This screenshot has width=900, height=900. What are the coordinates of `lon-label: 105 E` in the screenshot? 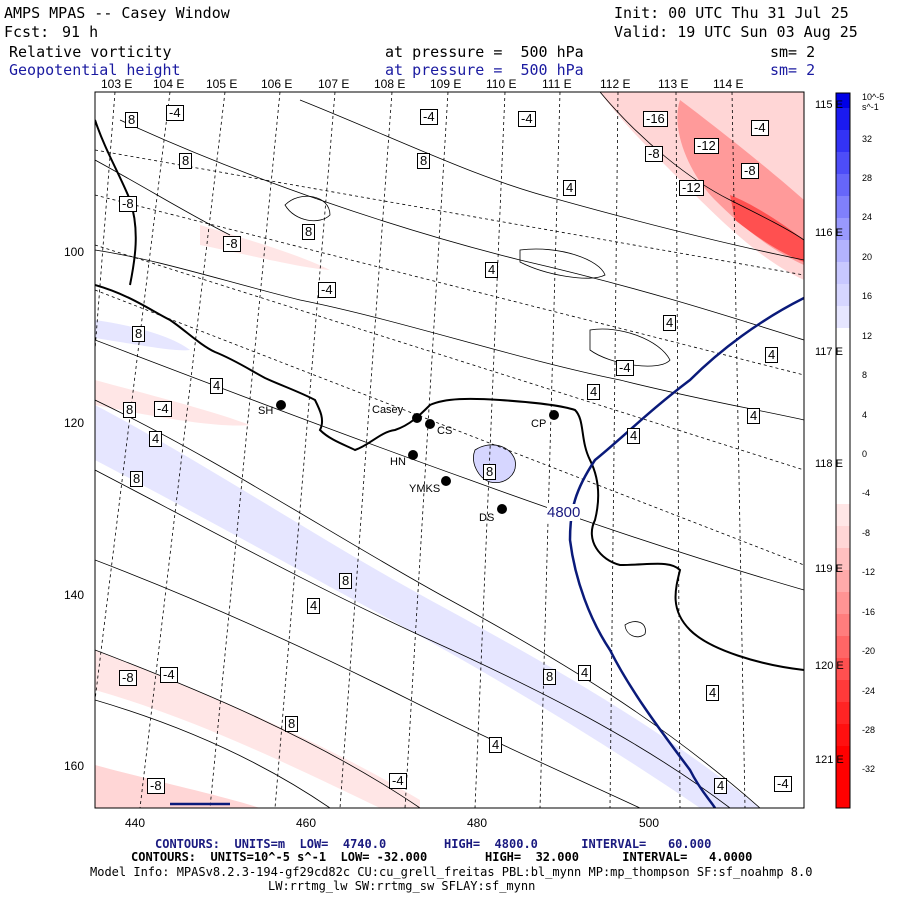 It's located at (222, 84).